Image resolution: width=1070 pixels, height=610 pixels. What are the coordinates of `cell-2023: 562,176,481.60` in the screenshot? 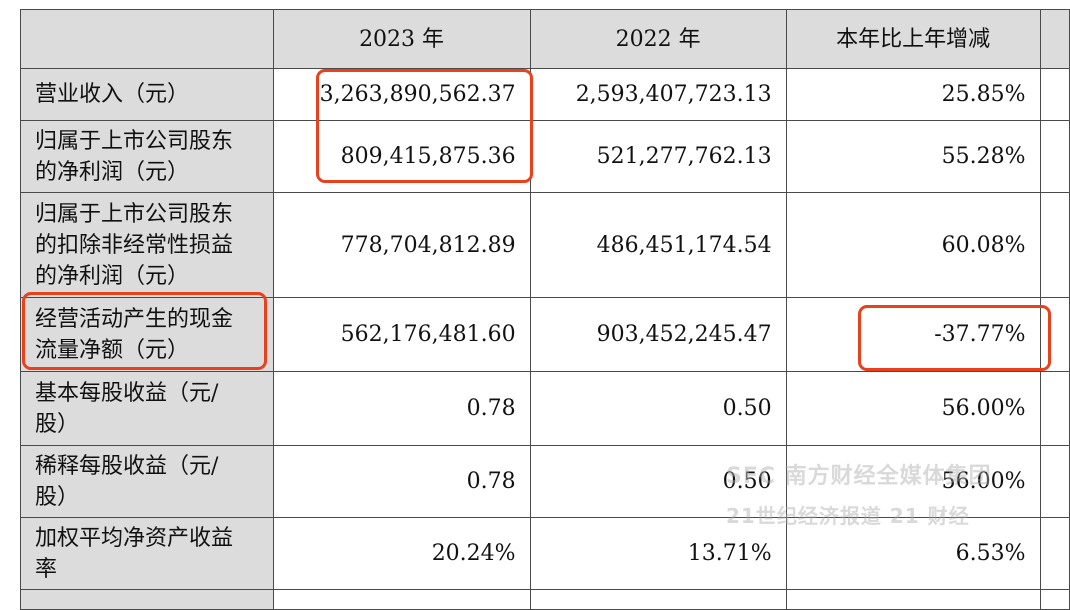 It's located at (401, 334).